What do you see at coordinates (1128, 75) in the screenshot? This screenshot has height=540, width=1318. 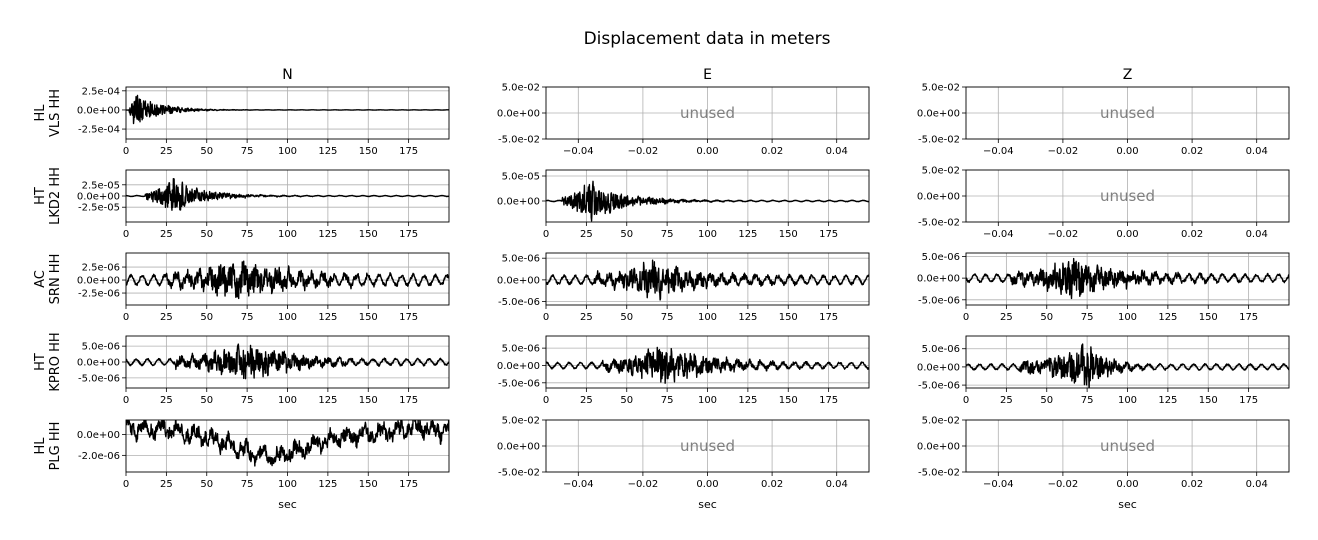 I see `column-title-z: Z` at bounding box center [1128, 75].